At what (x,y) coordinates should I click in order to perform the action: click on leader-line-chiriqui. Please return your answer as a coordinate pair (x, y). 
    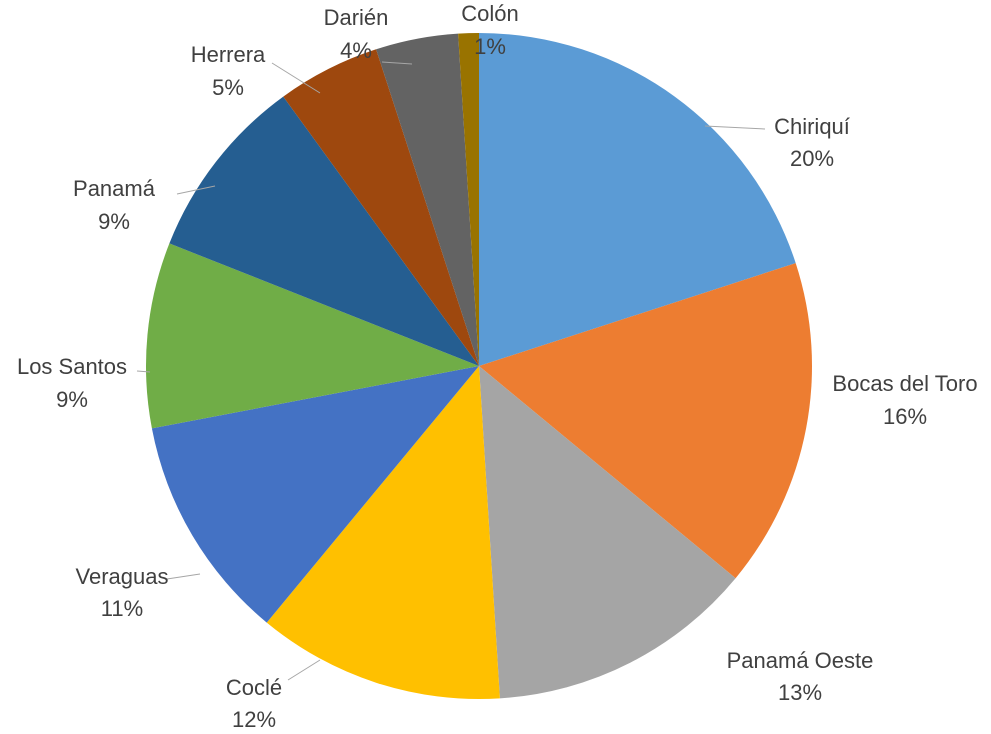
    Looking at the image, I should click on (735, 127).